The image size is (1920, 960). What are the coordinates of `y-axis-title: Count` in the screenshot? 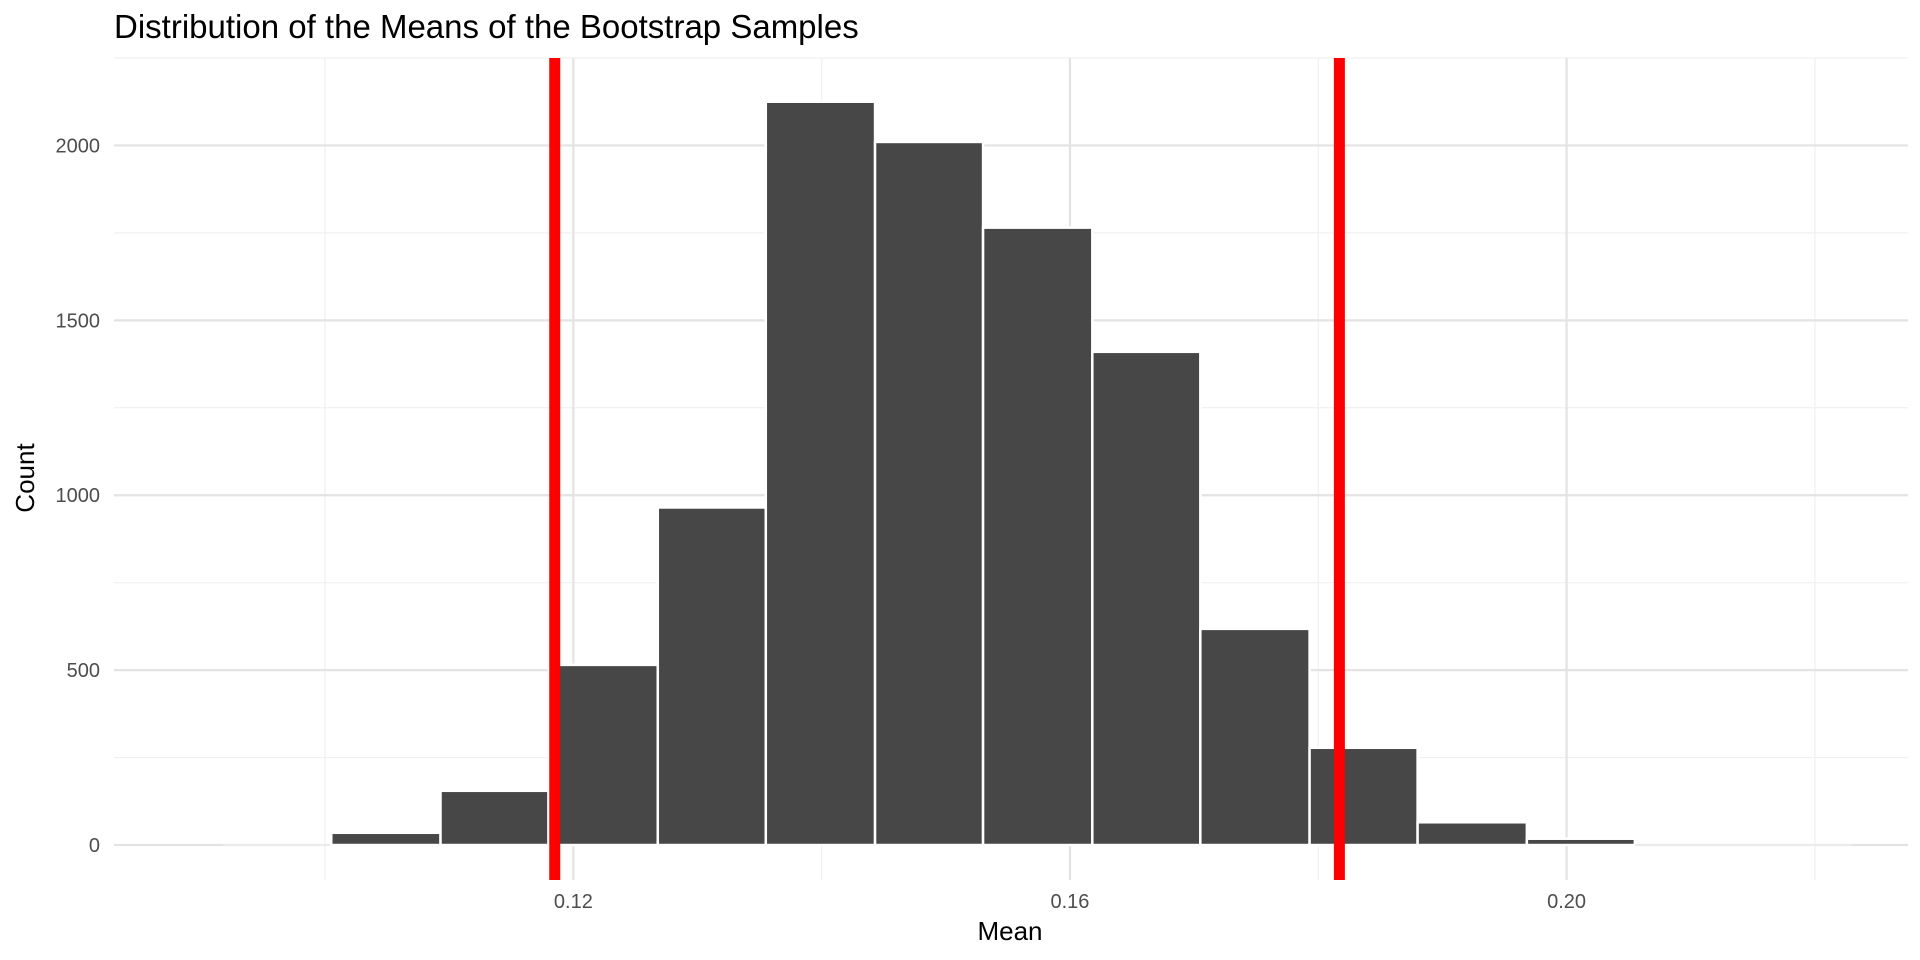 It's located at (25, 478).